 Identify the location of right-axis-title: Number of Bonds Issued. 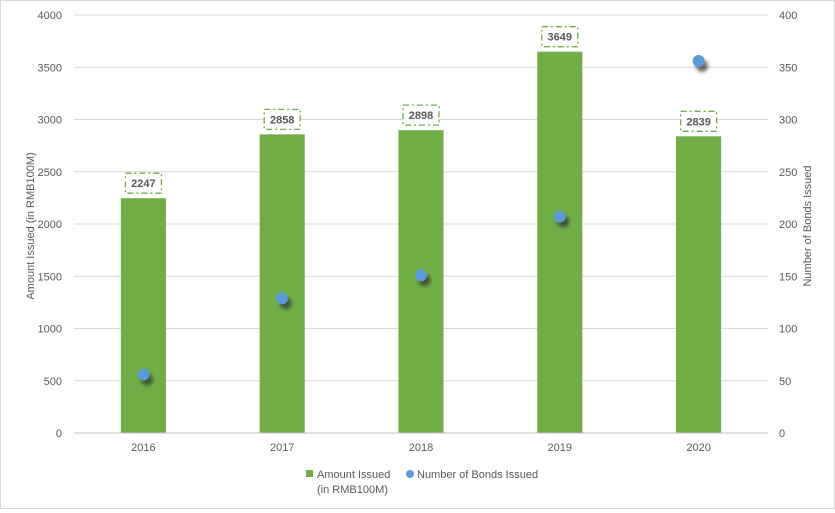
(808, 225).